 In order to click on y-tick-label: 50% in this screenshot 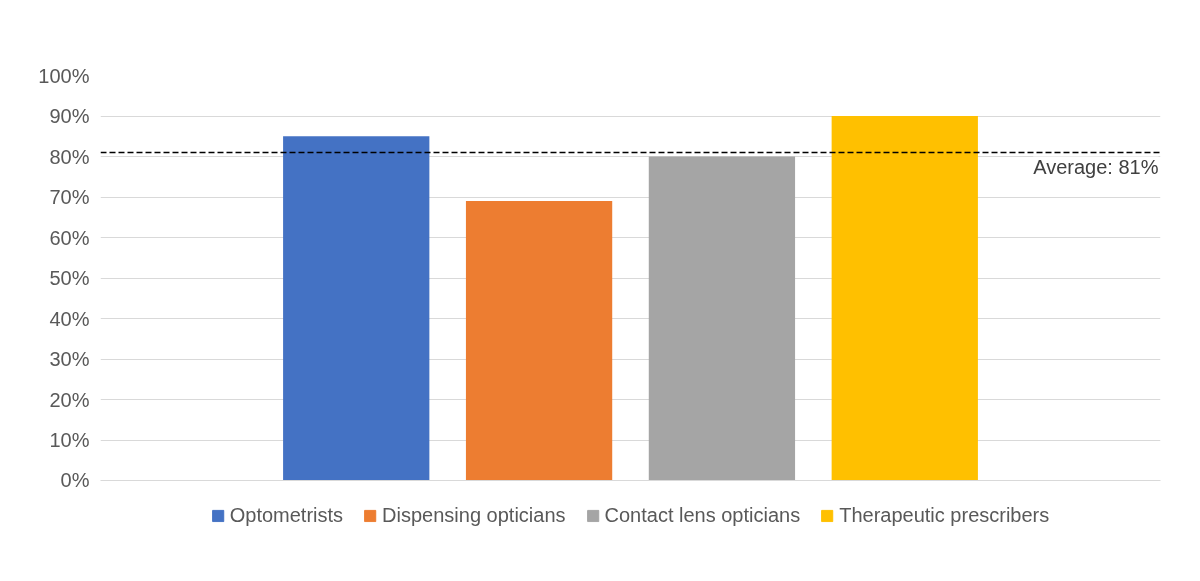, I will do `click(69, 278)`.